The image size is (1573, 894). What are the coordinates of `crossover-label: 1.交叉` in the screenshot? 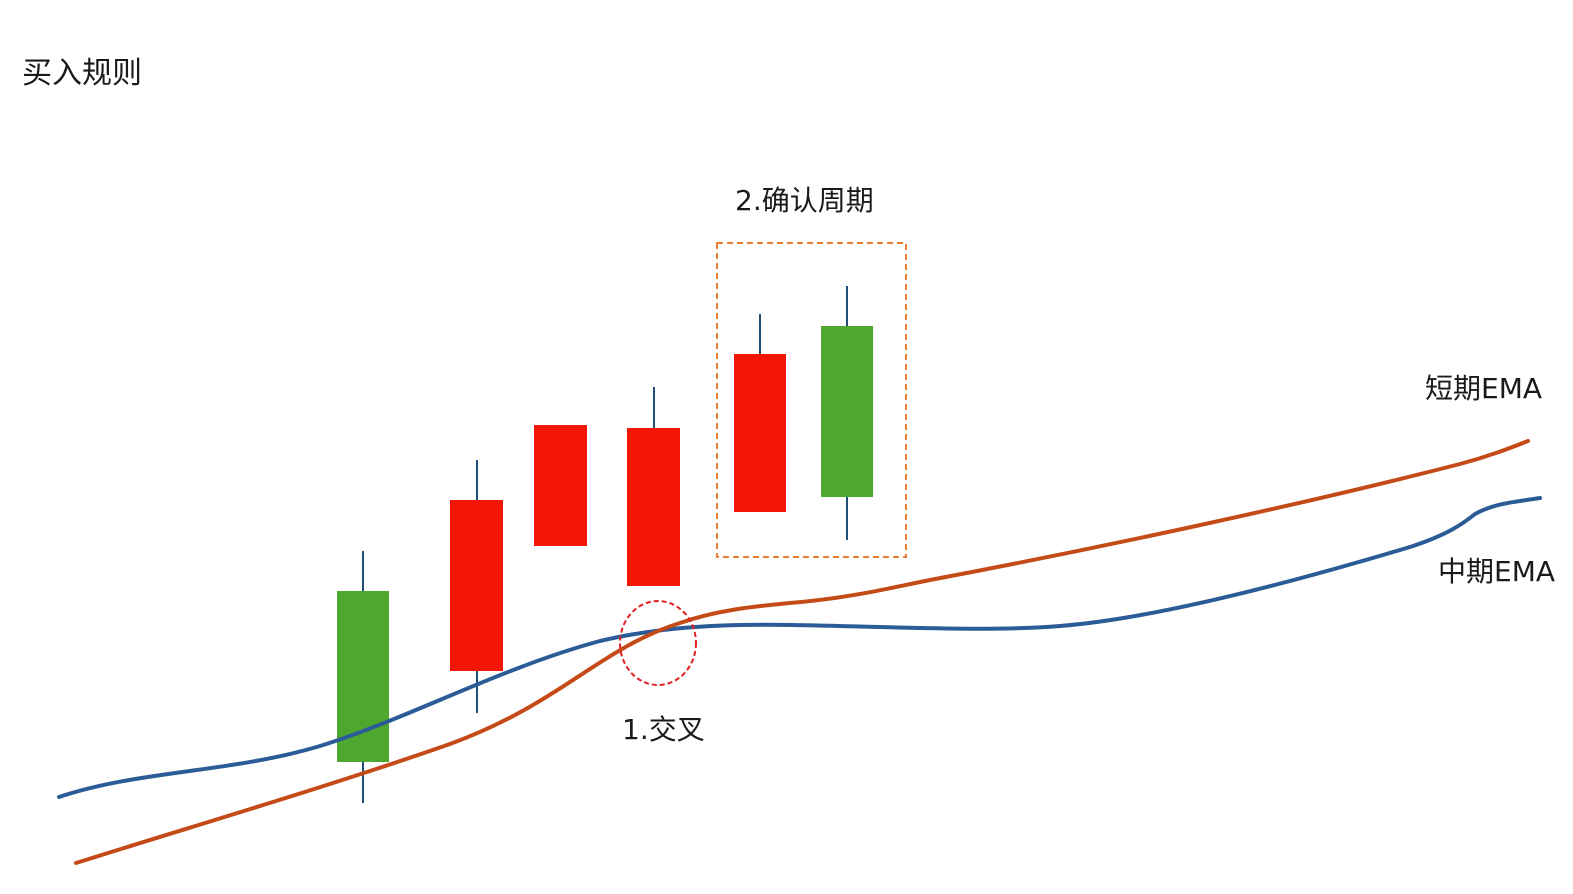 It's located at (663, 729).